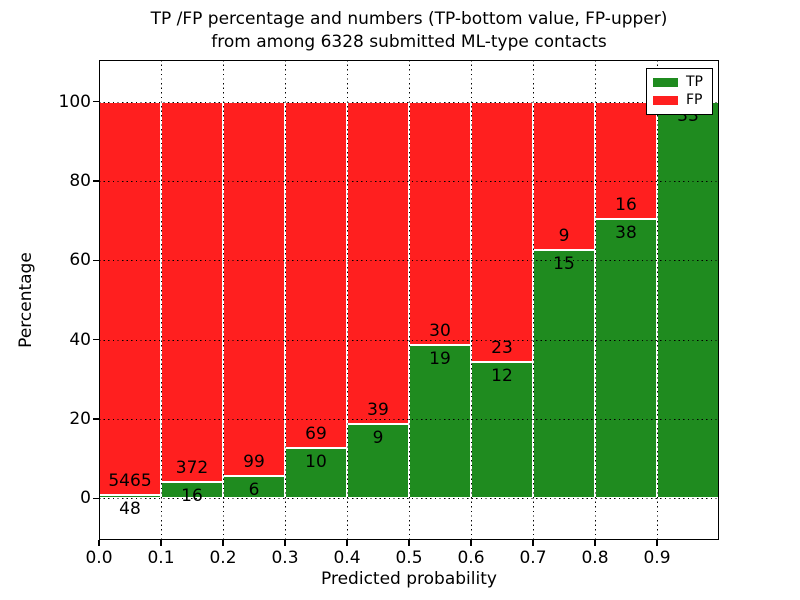 This screenshot has width=800, height=600. What do you see at coordinates (80, 180) in the screenshot?
I see `y-tick-label: 80` at bounding box center [80, 180].